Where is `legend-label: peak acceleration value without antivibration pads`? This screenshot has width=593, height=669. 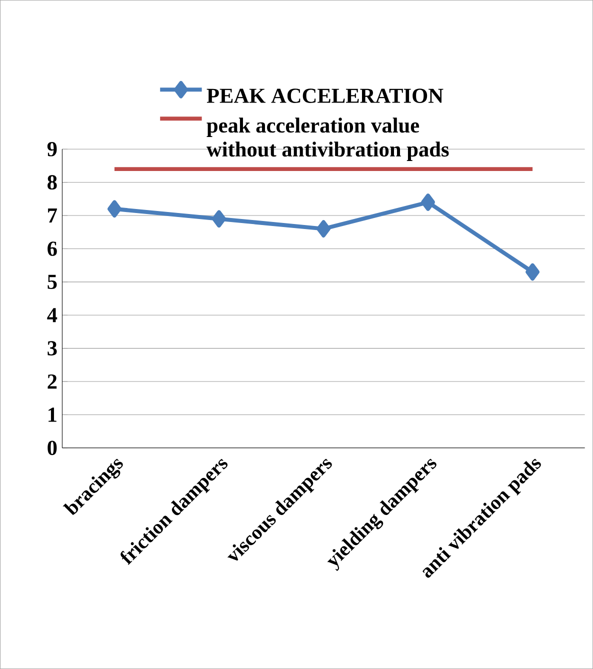
legend-label: peak acceleration value without antivibration pads is located at coordinates (327, 139).